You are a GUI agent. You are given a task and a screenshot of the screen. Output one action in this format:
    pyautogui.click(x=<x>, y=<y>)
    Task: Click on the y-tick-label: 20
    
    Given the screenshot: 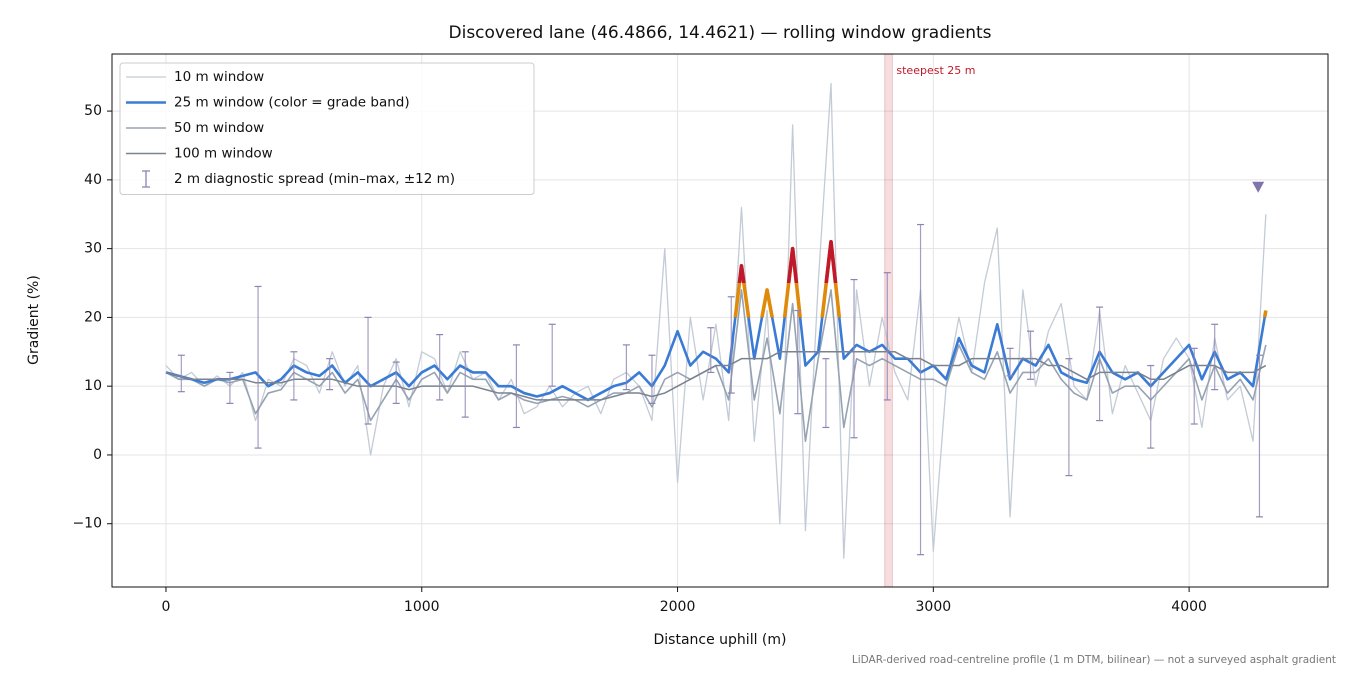 What is the action you would take?
    pyautogui.click(x=93, y=317)
    